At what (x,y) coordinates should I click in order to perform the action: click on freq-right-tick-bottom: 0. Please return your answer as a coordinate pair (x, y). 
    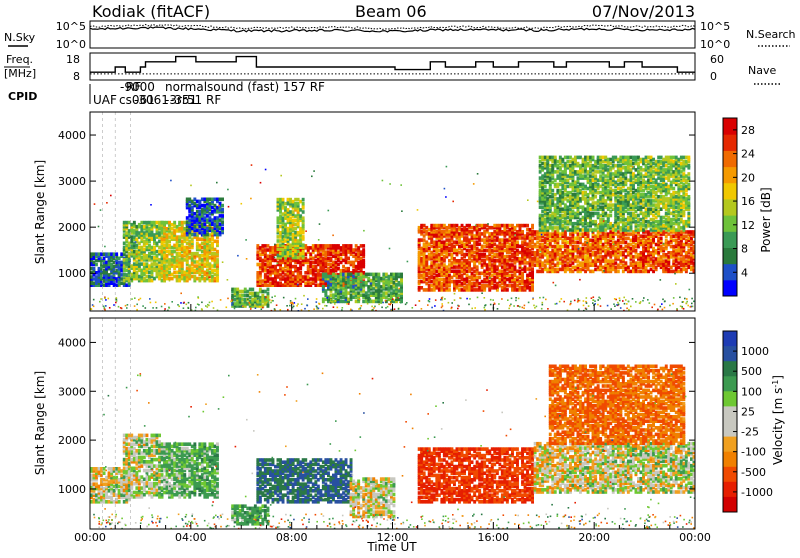
    Looking at the image, I should click on (713, 76).